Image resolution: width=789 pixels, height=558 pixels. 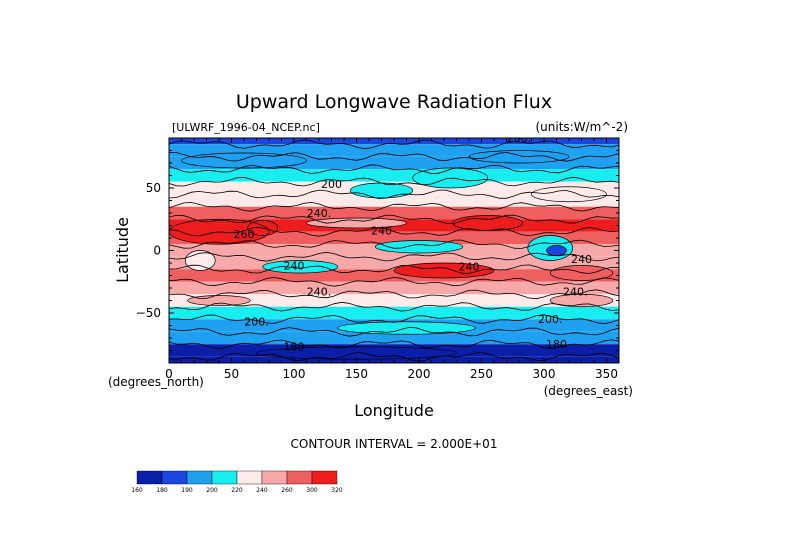 What do you see at coordinates (231, 374) in the screenshot?
I see `x-tick-label: 50` at bounding box center [231, 374].